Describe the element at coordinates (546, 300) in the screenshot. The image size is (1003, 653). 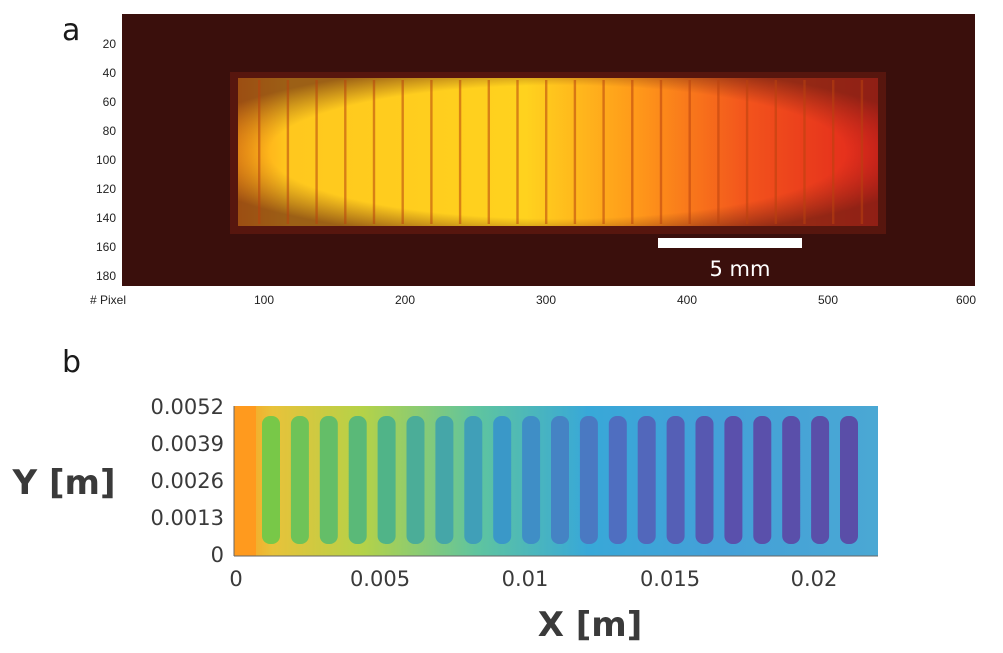
I see `panel-a-x-tick: 300` at that location.